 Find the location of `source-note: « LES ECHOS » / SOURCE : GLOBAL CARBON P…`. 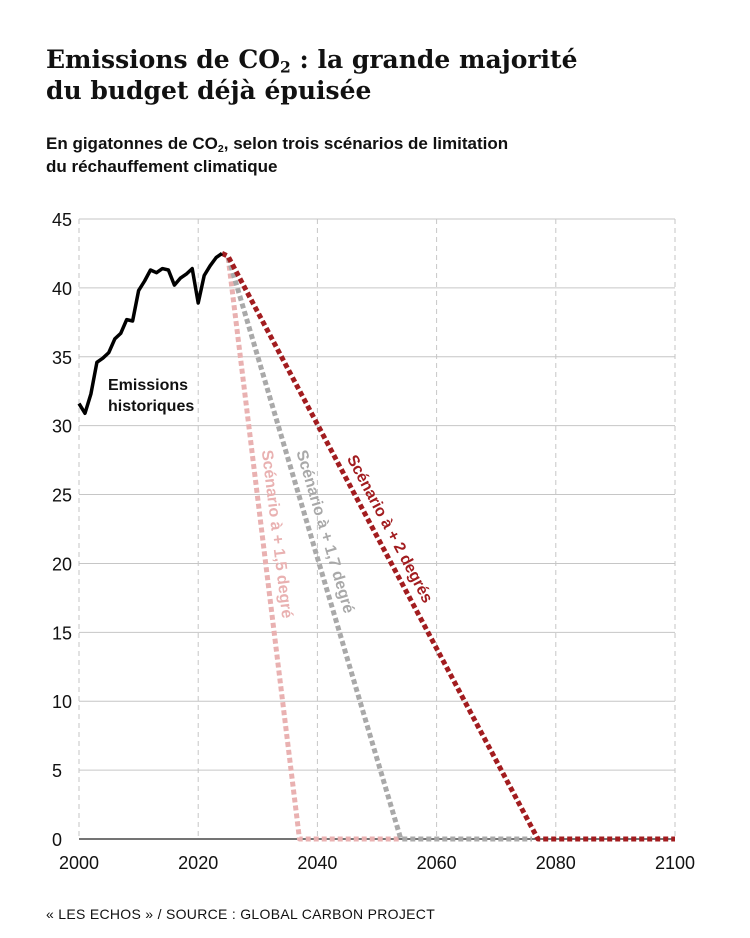

source-note: « LES ECHOS » / SOURCE : GLOBAL CARBON P… is located at coordinates (241, 914).